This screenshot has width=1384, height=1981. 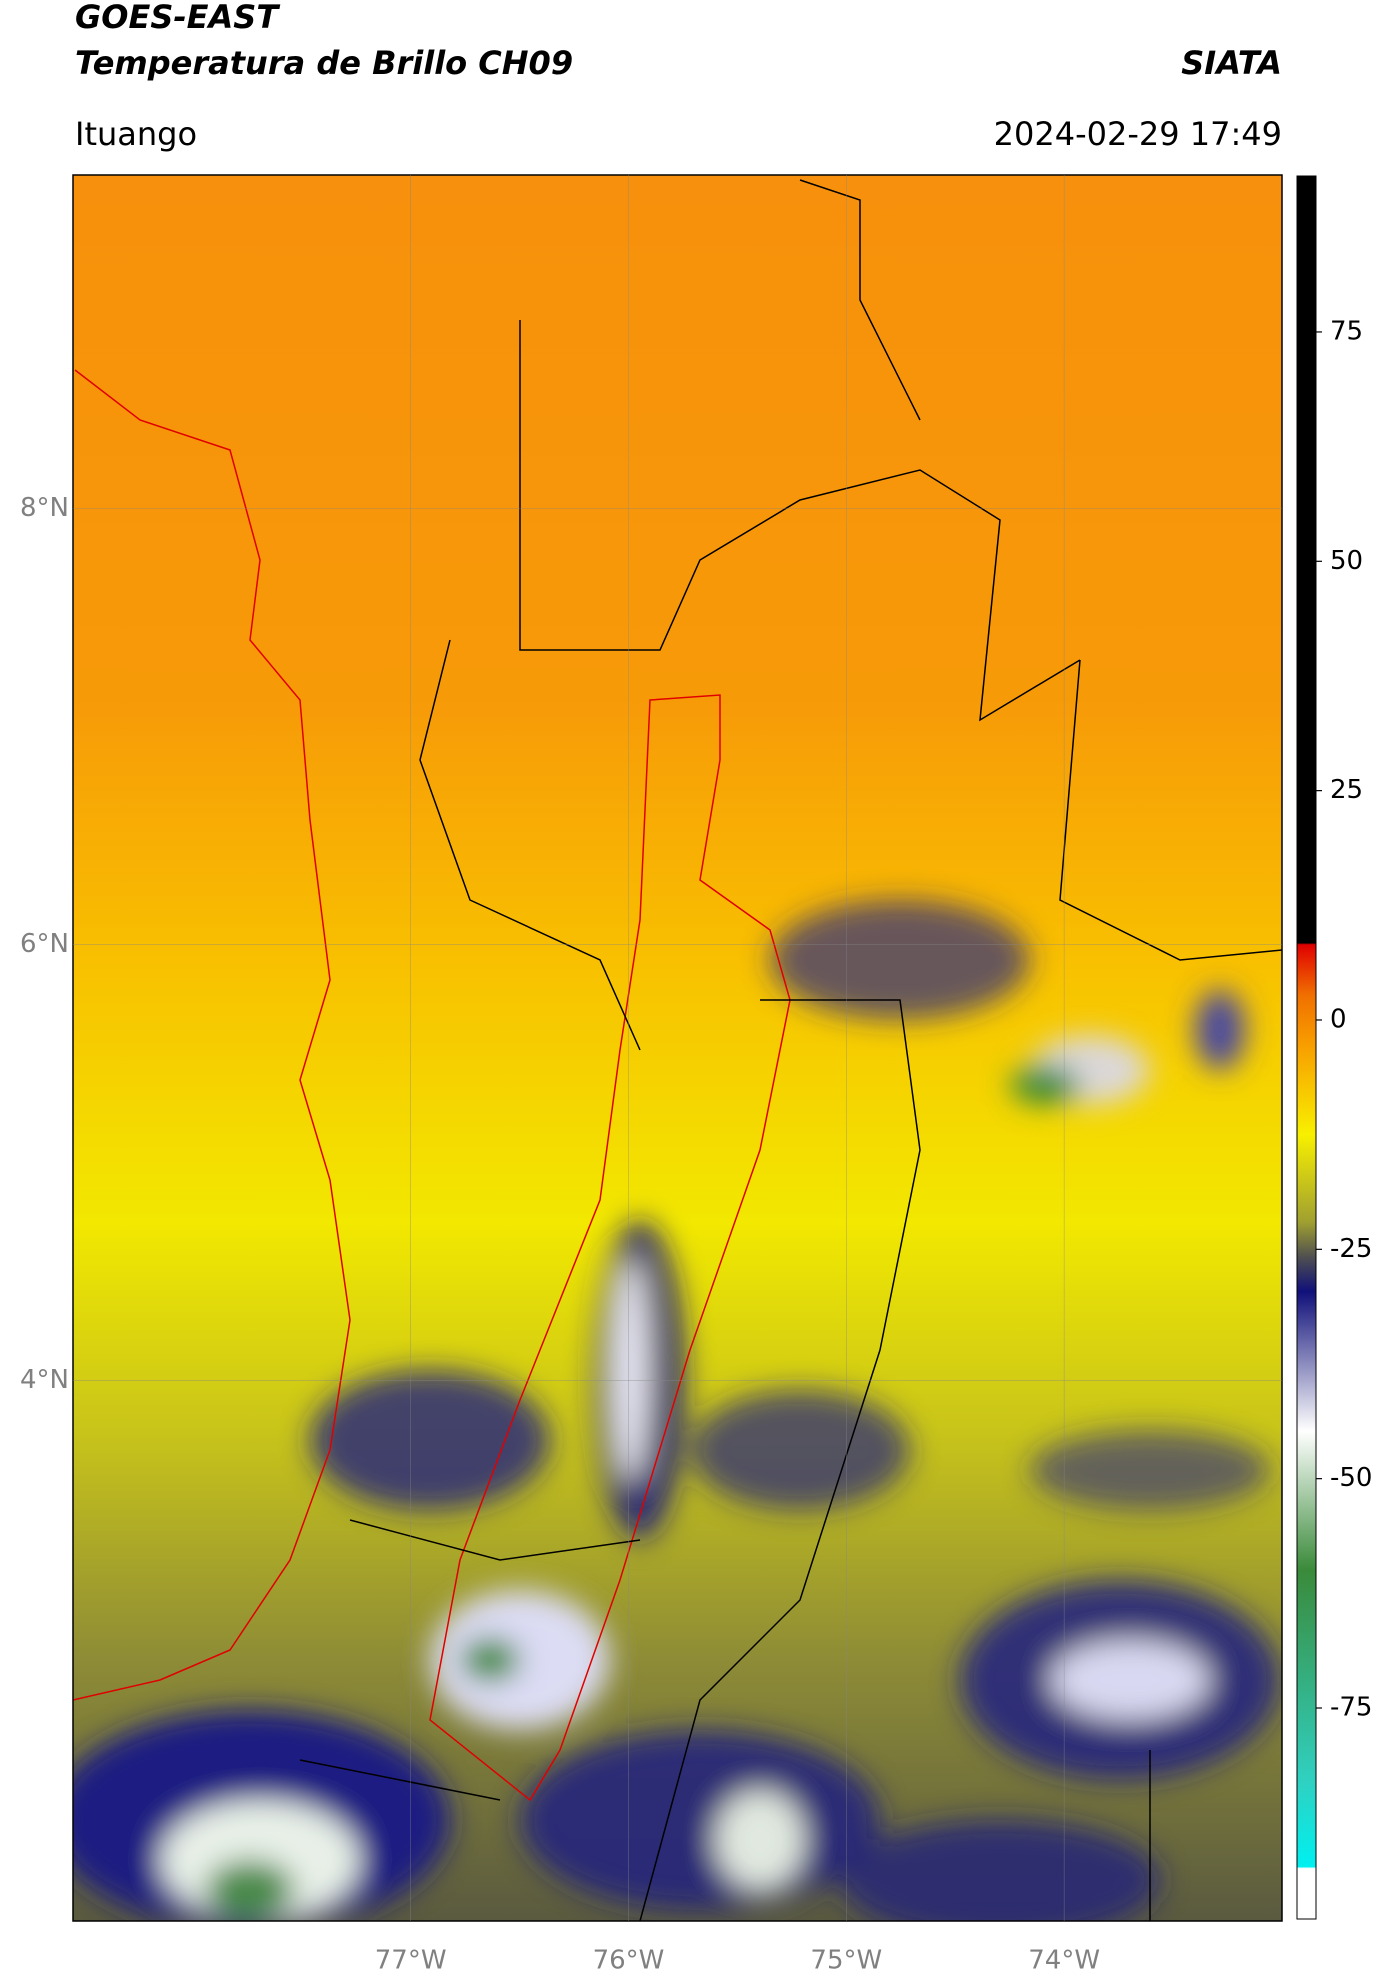 What do you see at coordinates (610, 1248) in the screenshot?
I see `basin-outline` at bounding box center [610, 1248].